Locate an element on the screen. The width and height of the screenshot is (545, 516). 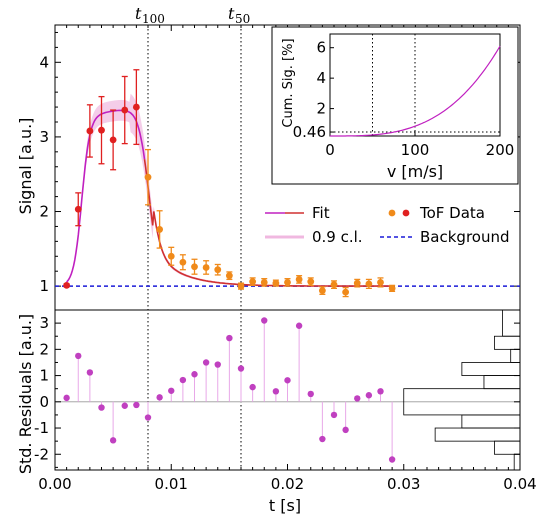
signal-y-tick-label: 4 is located at coordinates (44, 62).